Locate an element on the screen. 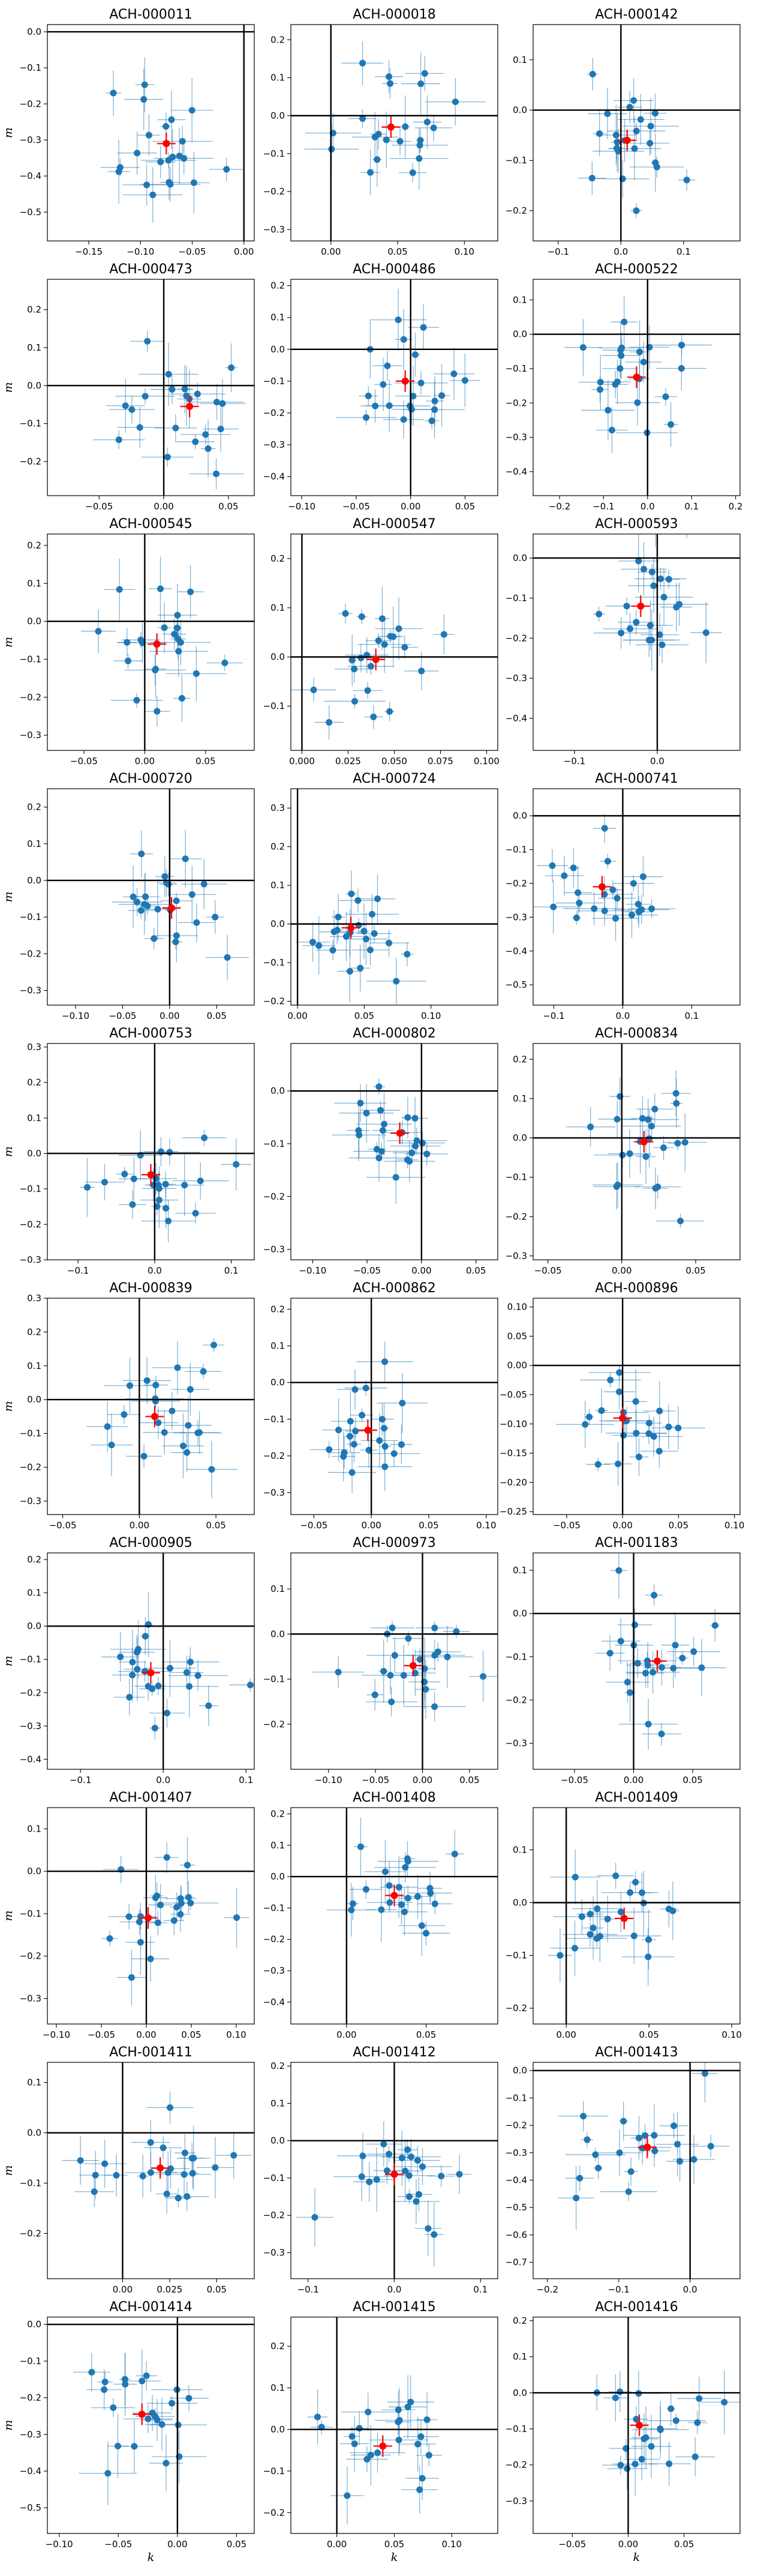 The image size is (767, 2576). x-tick-label: 0.025 is located at coordinates (348, 762).